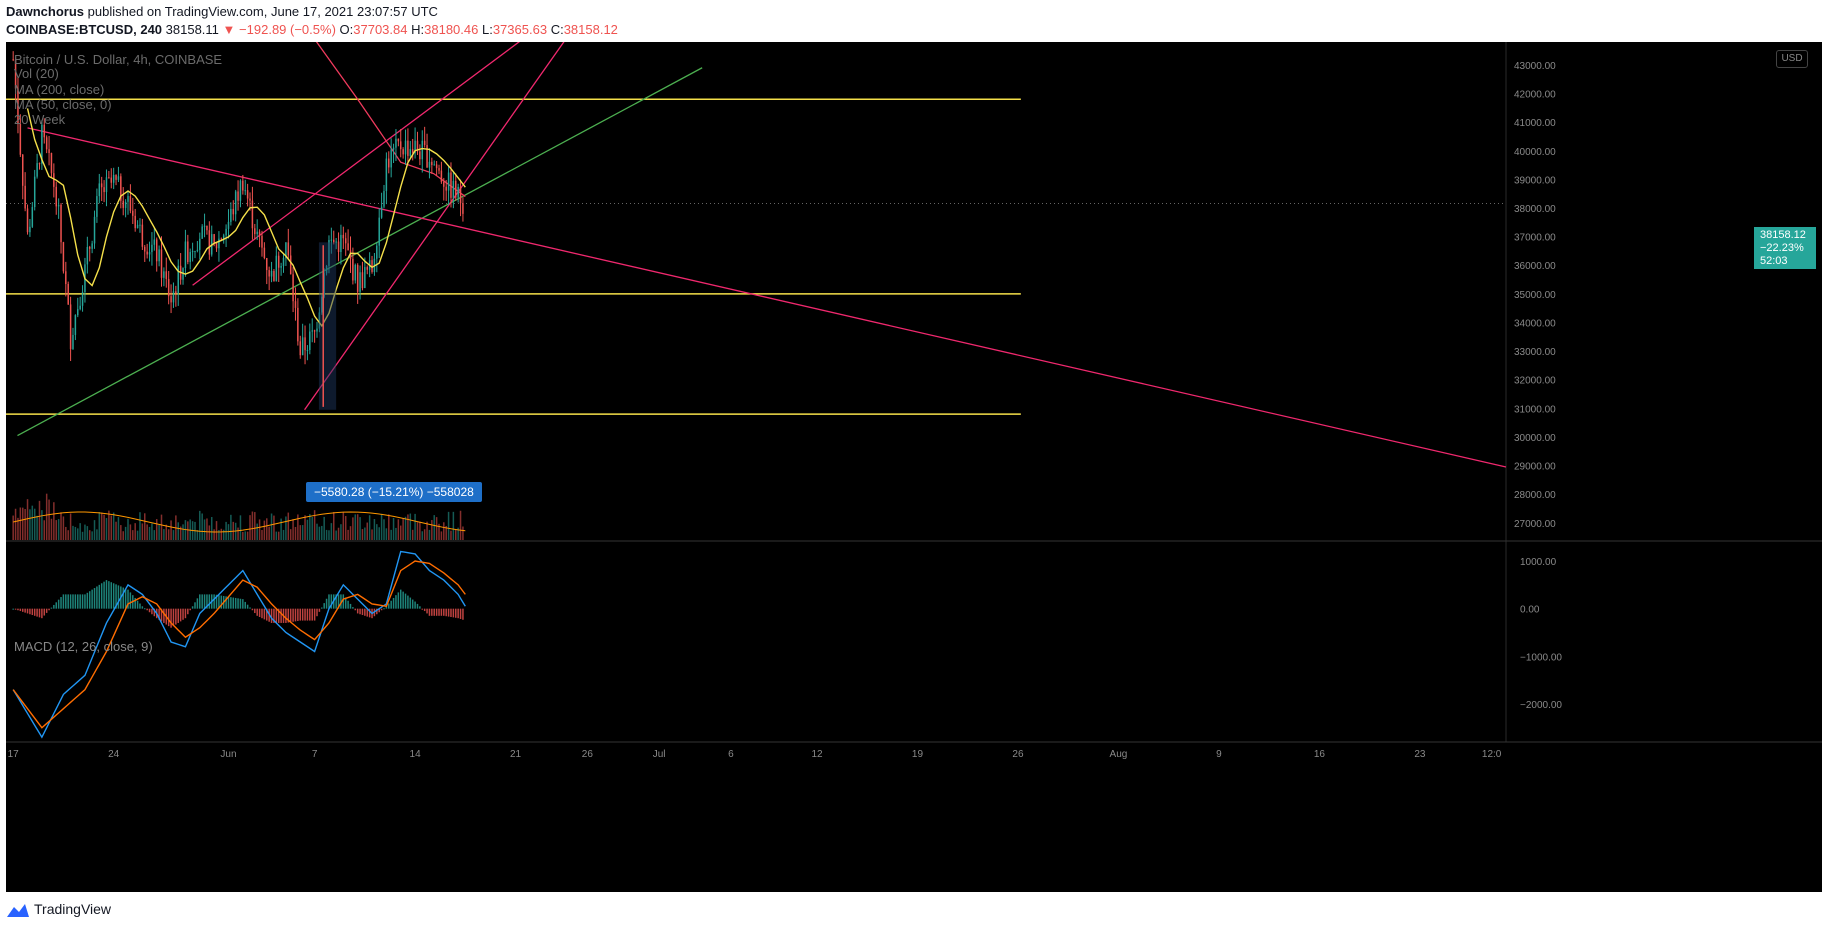 The height and width of the screenshot is (929, 1828). Describe the element at coordinates (1792, 59) in the screenshot. I see `currency-button: USD` at that location.